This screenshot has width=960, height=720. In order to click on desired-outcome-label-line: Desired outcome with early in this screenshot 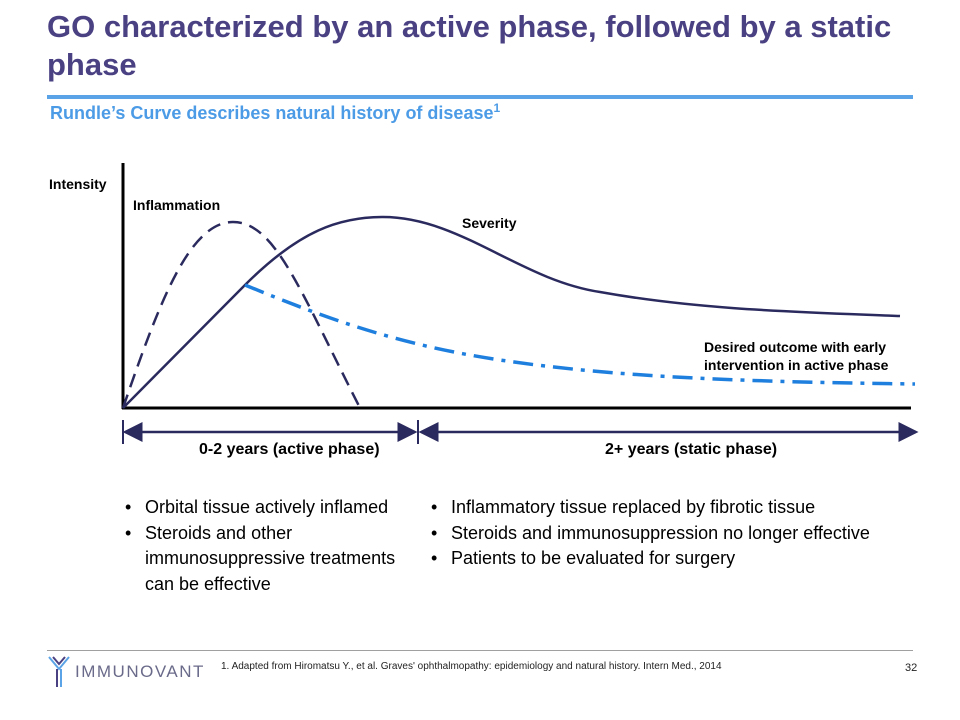, I will do `click(795, 347)`.